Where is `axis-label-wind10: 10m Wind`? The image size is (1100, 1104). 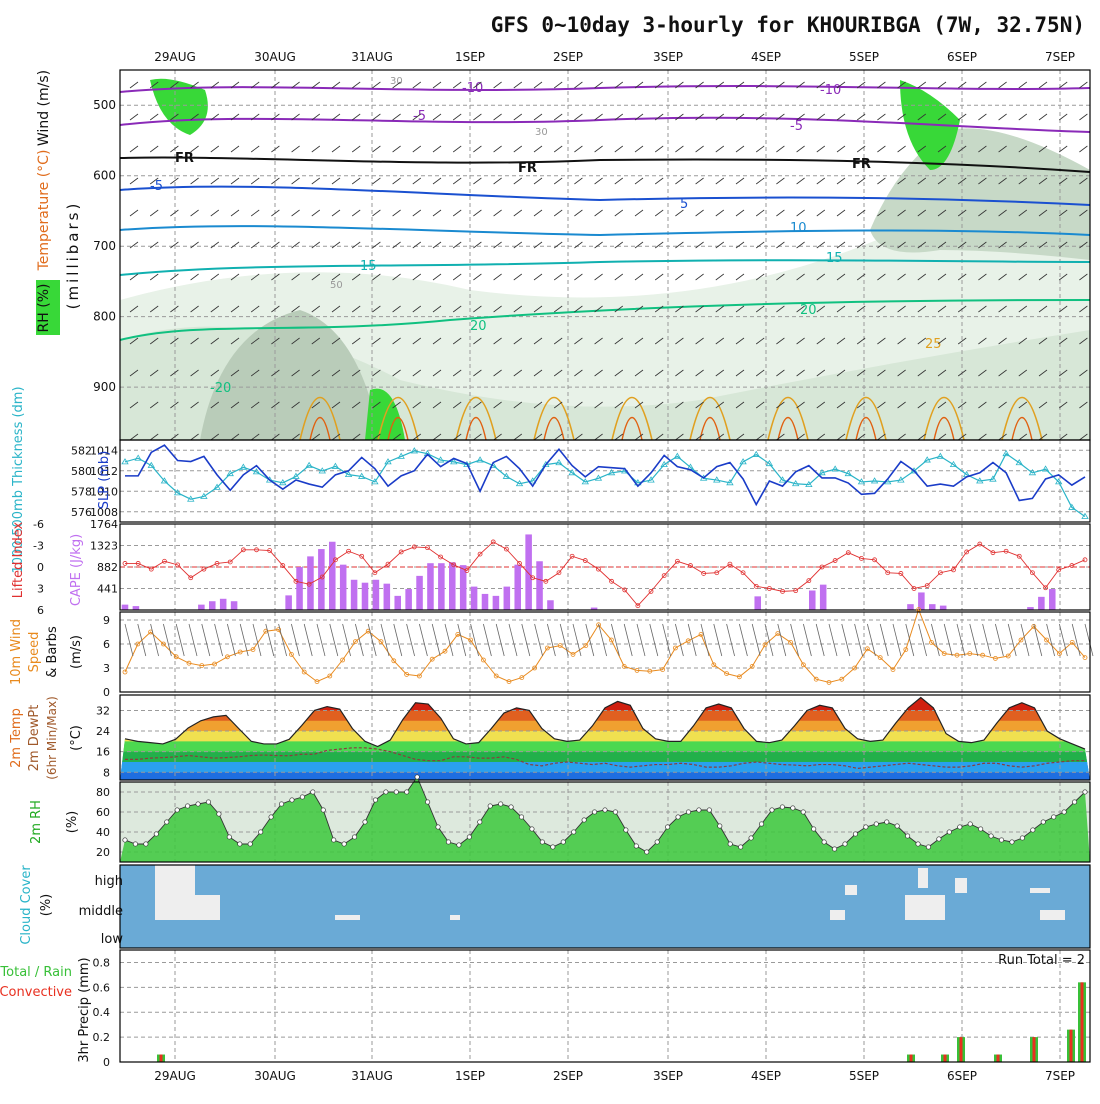
axis-label-wind10: 10m Wind is located at coordinates (16, 652).